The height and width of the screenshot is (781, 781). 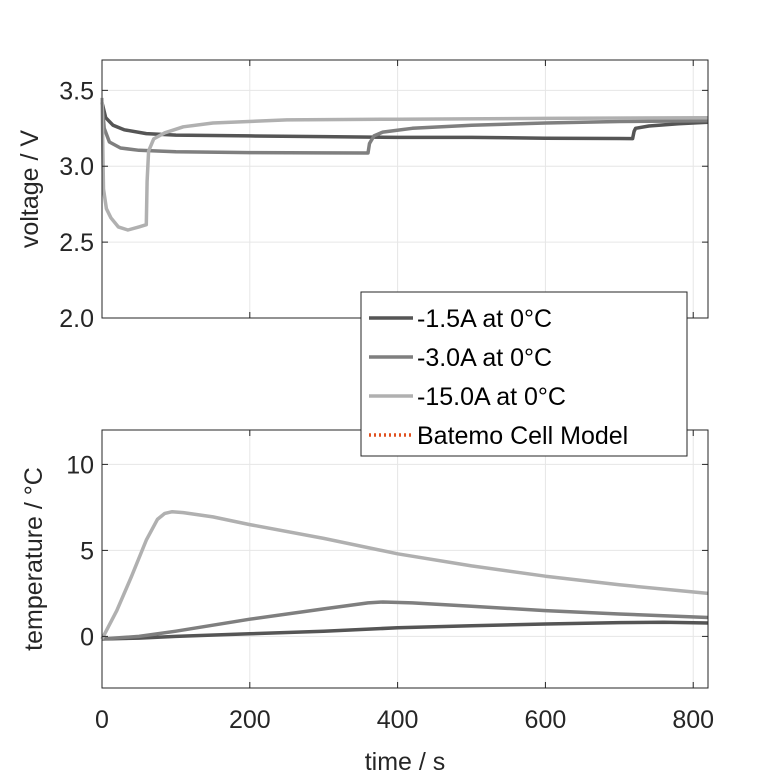 What do you see at coordinates (87, 637) in the screenshot?
I see `y-tick-label: 0` at bounding box center [87, 637].